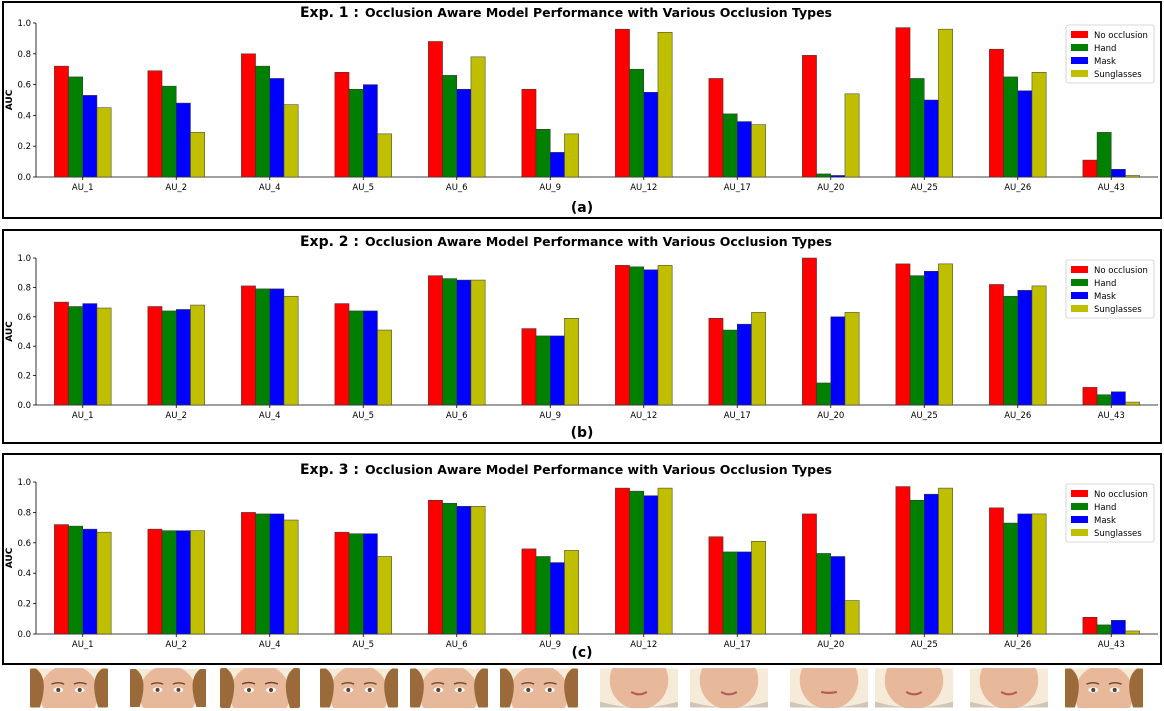  What do you see at coordinates (1079, 493) in the screenshot?
I see `legend-swatch-no-occlusion` at bounding box center [1079, 493].